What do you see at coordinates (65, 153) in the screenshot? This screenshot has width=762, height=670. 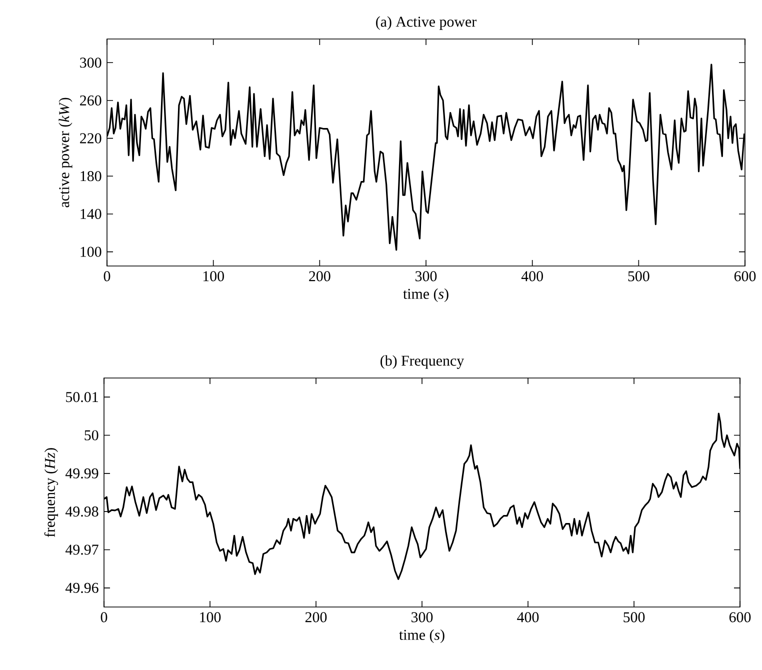 I see `y-axis-title: active power (kW)` at bounding box center [65, 153].